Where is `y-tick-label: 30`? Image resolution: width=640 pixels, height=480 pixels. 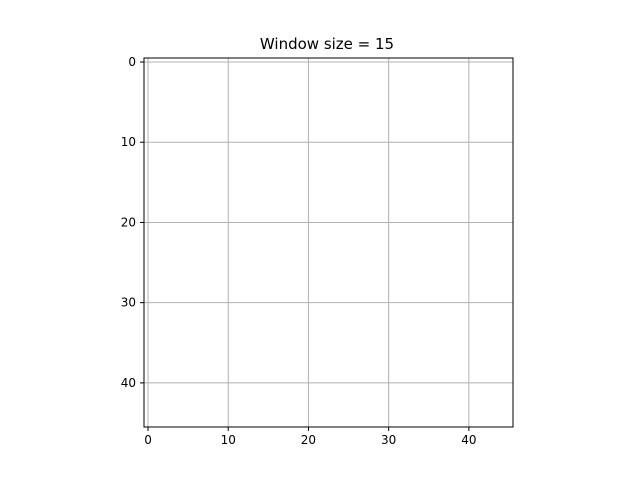
y-tick-label: 30 is located at coordinates (128, 303).